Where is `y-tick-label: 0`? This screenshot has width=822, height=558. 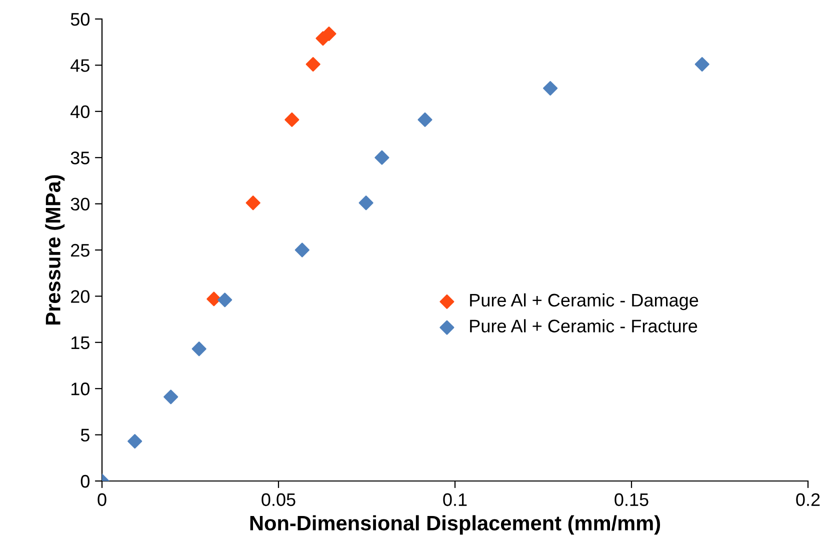 y-tick-label: 0 is located at coordinates (85, 481).